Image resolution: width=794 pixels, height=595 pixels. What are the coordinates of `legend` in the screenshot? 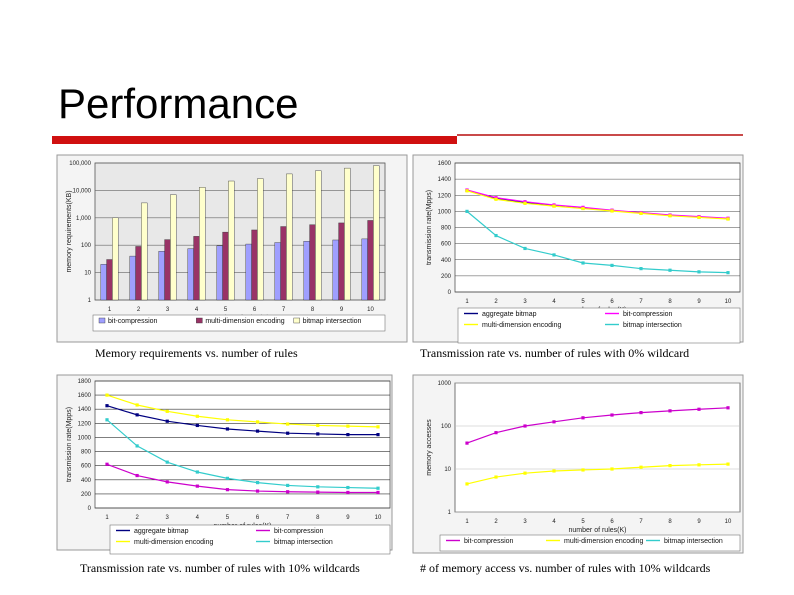 It's located at (590, 543).